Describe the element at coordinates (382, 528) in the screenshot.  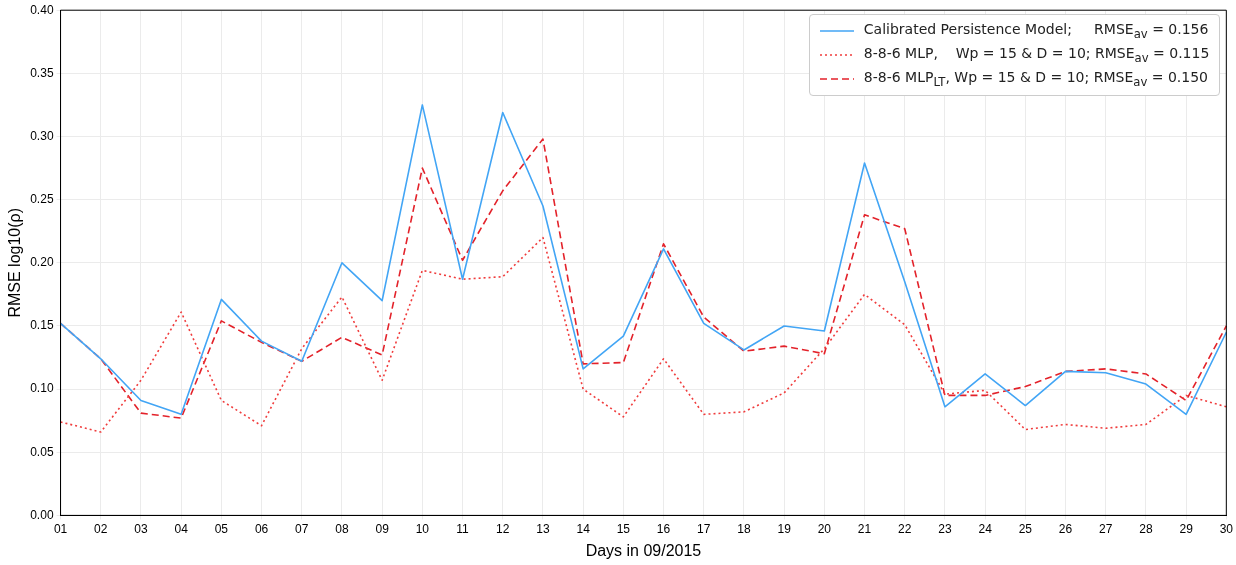
I see `x-tick-label: 09` at that location.